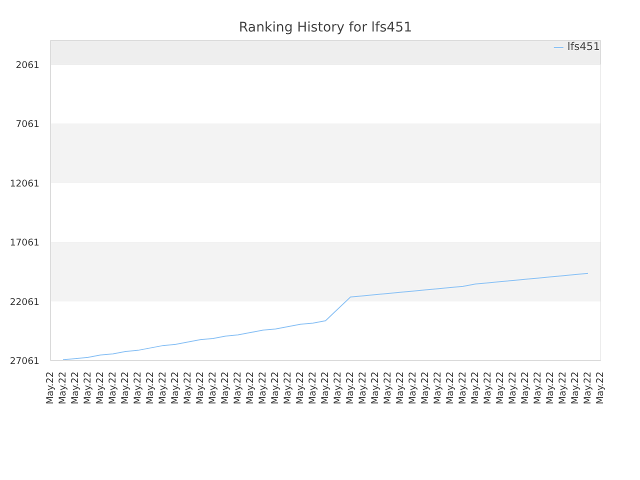 The image size is (640, 480). What do you see at coordinates (28, 124) in the screenshot?
I see `y-tick-label: 7061` at bounding box center [28, 124].